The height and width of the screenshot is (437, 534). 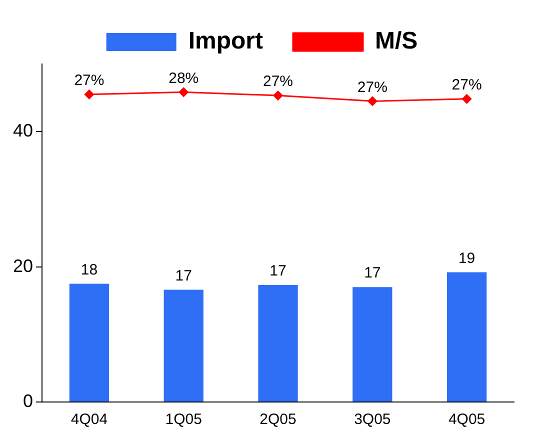 What do you see at coordinates (28, 400) in the screenshot?
I see `y-tick-label: 0` at bounding box center [28, 400].